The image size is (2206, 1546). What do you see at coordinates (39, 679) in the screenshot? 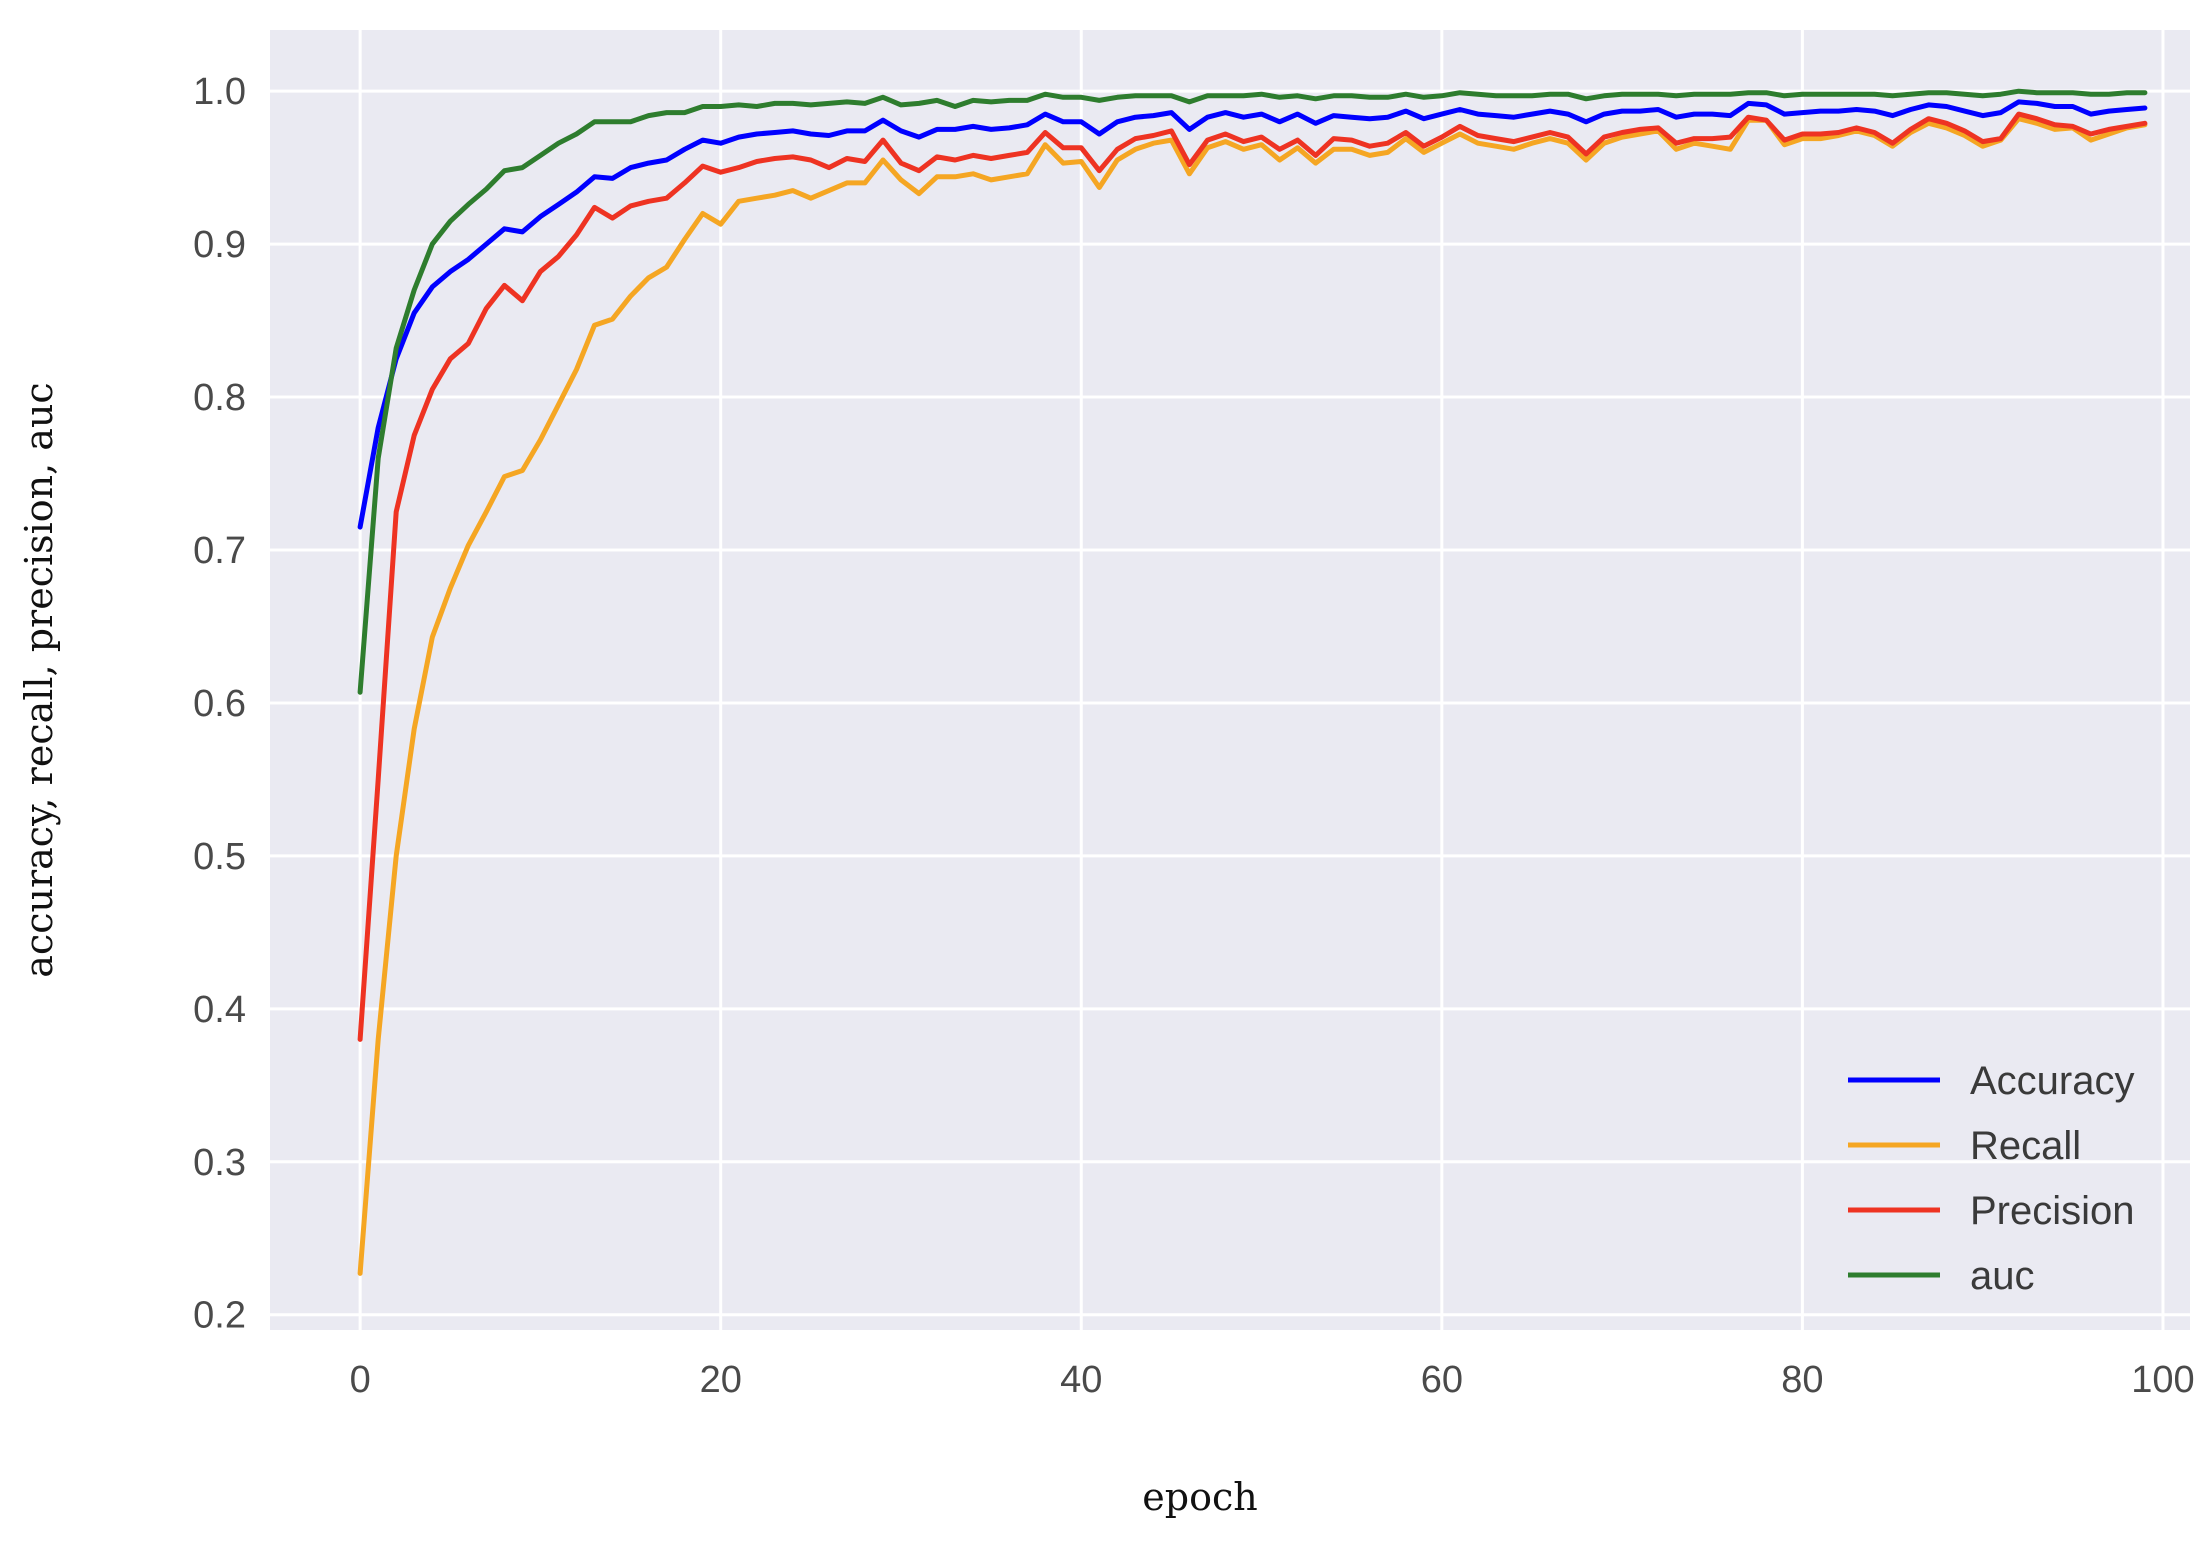
I see `y-axis-title: accuracy, recall, precision, auc` at bounding box center [39, 679].